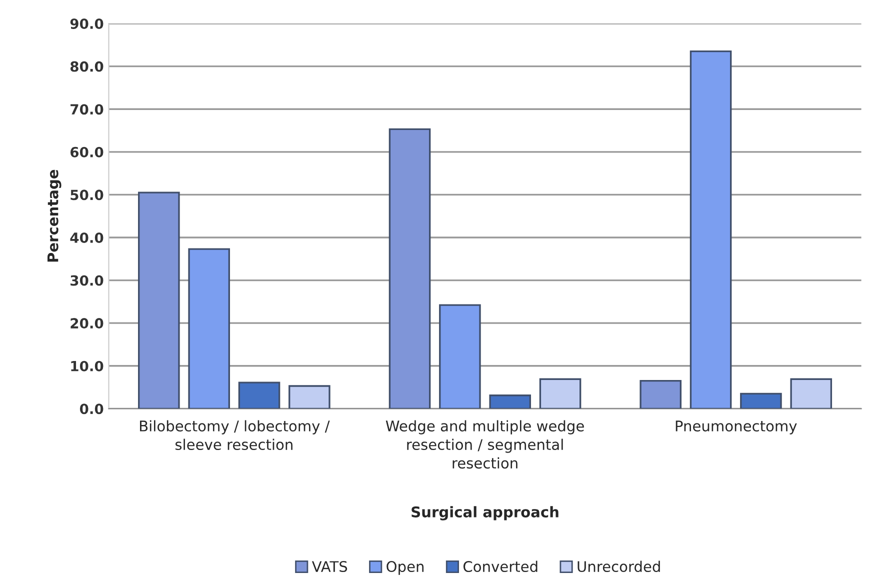 Image resolution: width=870 pixels, height=588 pixels. What do you see at coordinates (87, 280) in the screenshot?
I see `y-tick-label: 30.0` at bounding box center [87, 280].